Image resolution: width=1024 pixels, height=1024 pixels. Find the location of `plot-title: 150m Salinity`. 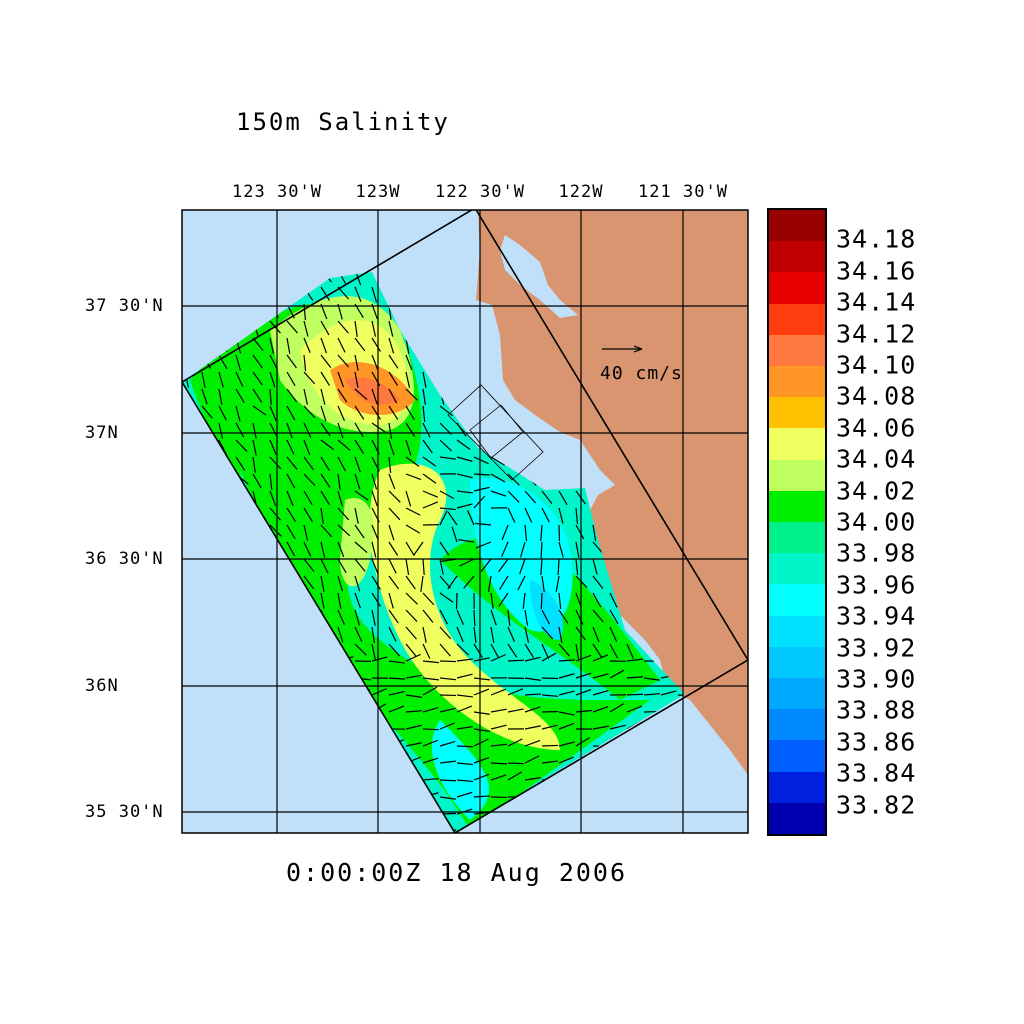

plot-title: 150m Salinity is located at coordinates (343, 122).